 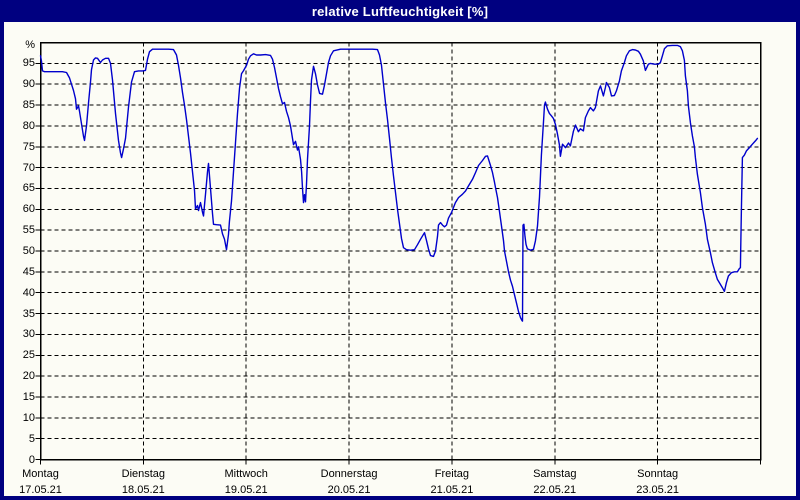 I want to click on y-axis-tick-label: 90, so click(x=28, y=84).